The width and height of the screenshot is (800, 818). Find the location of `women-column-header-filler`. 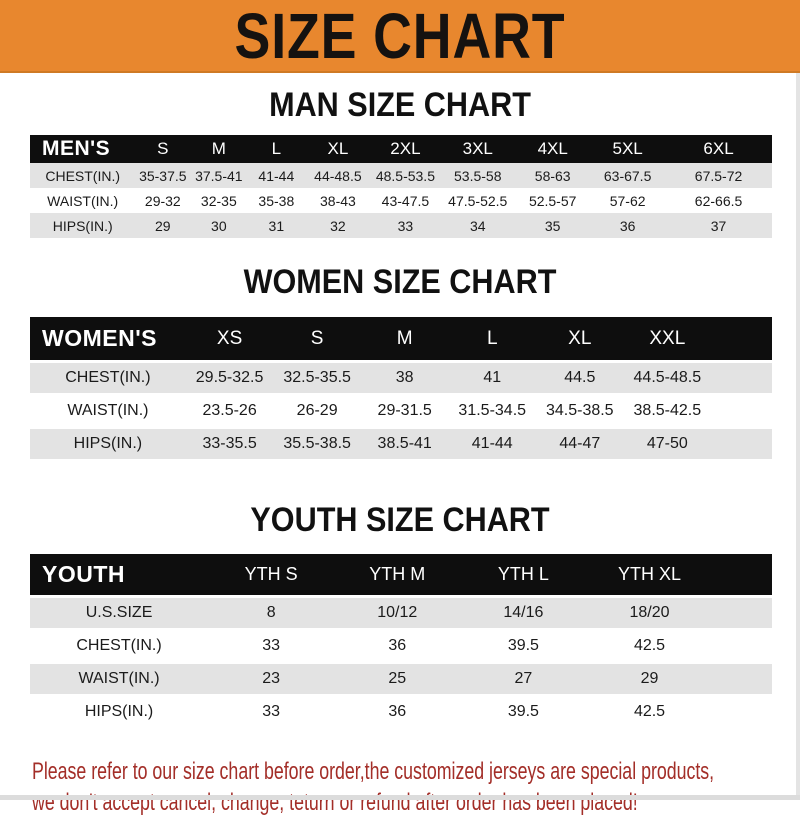

women-column-header-filler is located at coordinates (741, 339).